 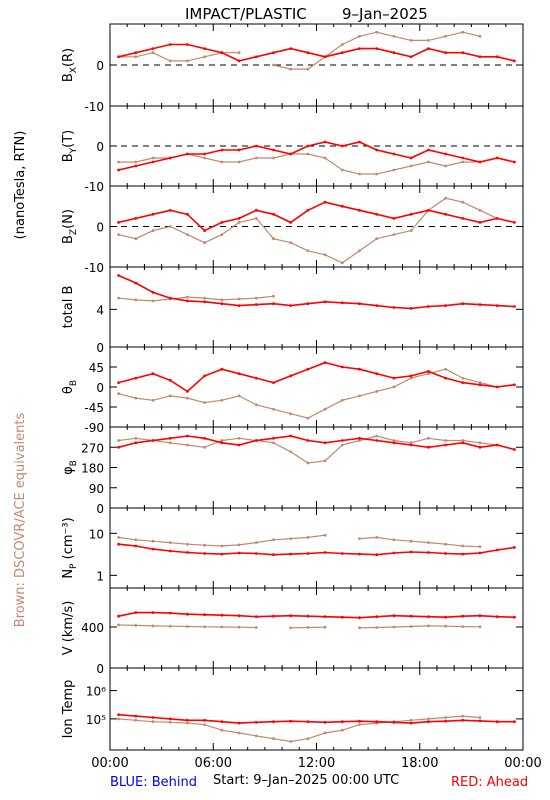 What do you see at coordinates (68, 139) in the screenshot?
I see `y-label-tail: (T)` at bounding box center [68, 139].